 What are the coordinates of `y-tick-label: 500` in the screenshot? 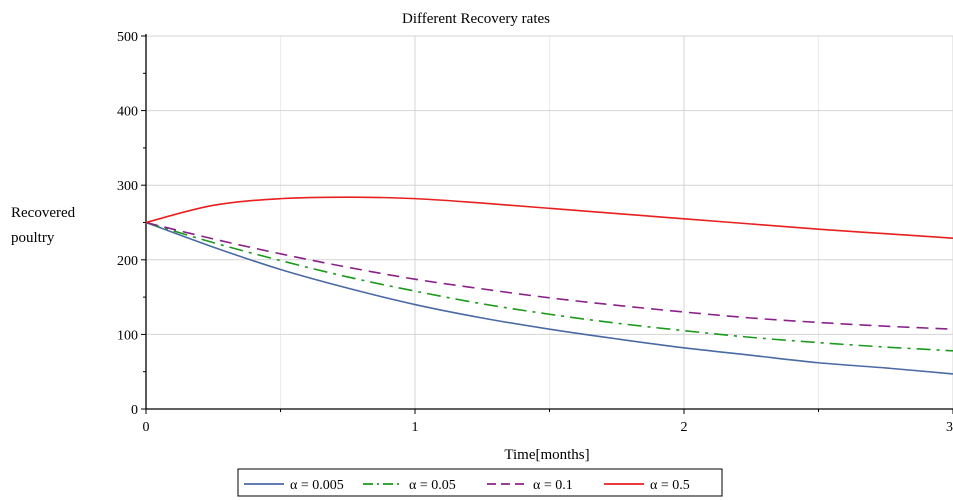 It's located at (127, 37).